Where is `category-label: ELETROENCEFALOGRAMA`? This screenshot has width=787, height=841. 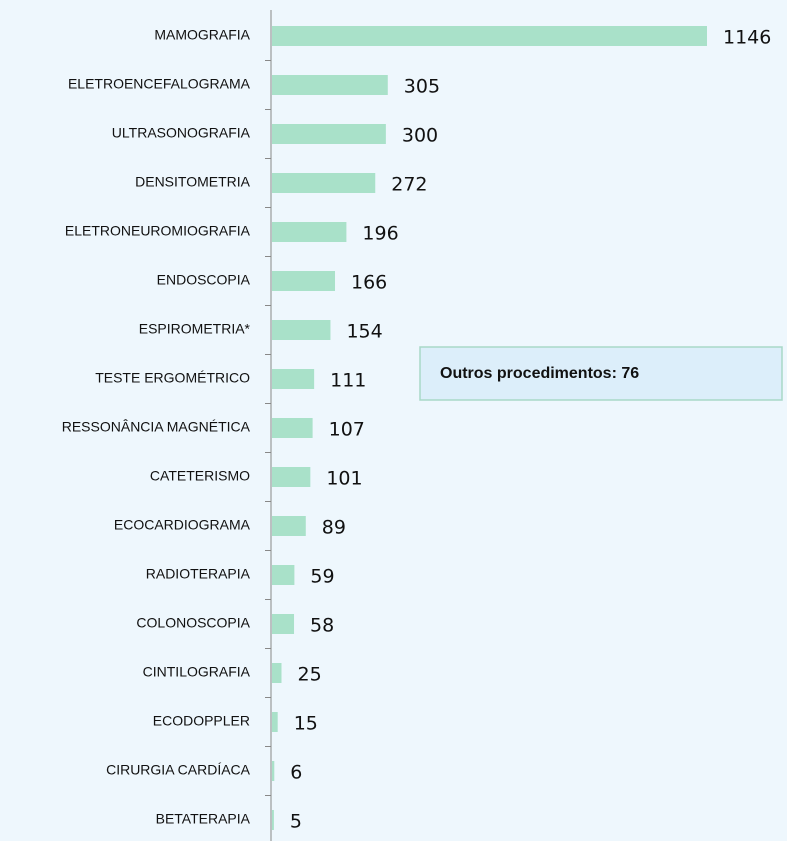
category-label: ELETROENCEFALOGRAMA is located at coordinates (159, 84).